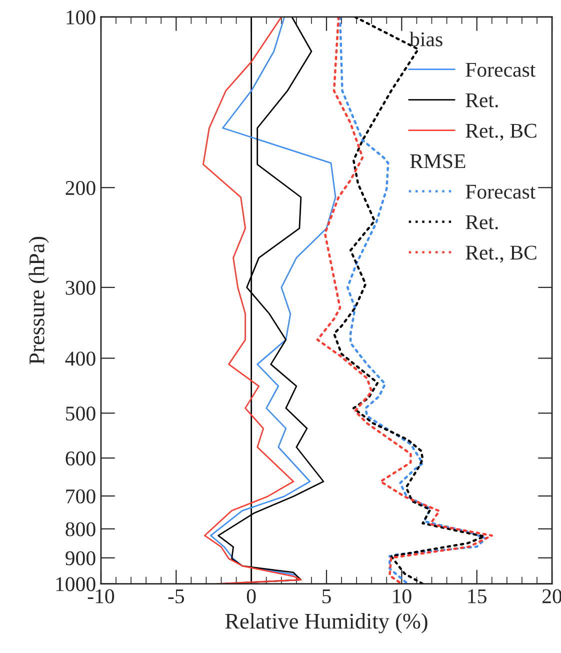  I want to click on y-tick-label: 500, so click(81, 413).